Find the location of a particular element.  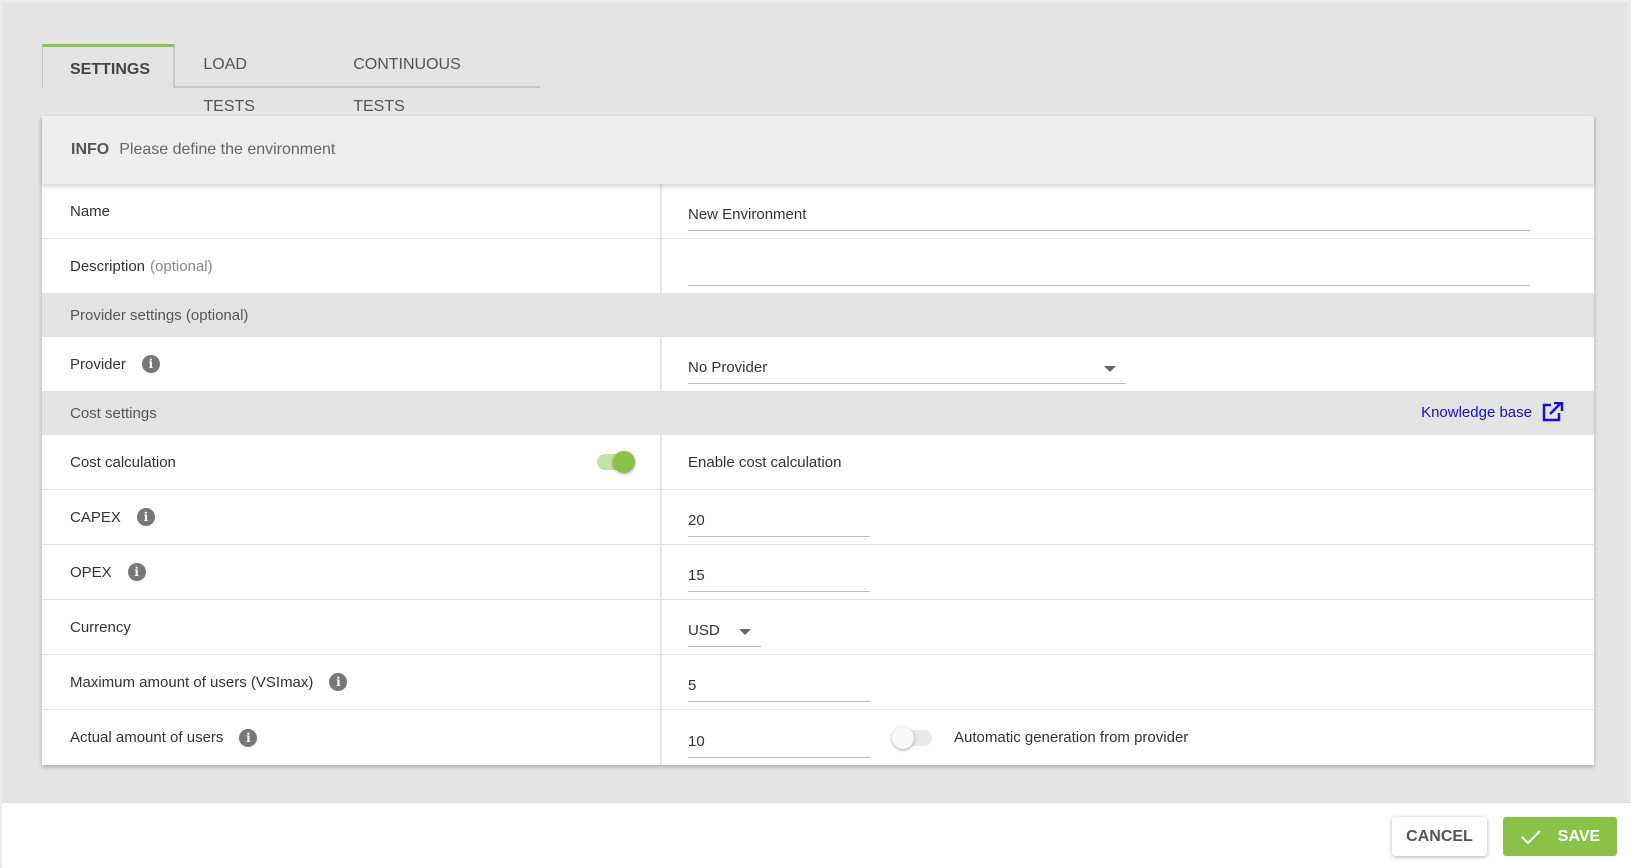

max-users-row: Maximum amount of users (VSImax) i 5 is located at coordinates (818, 682).